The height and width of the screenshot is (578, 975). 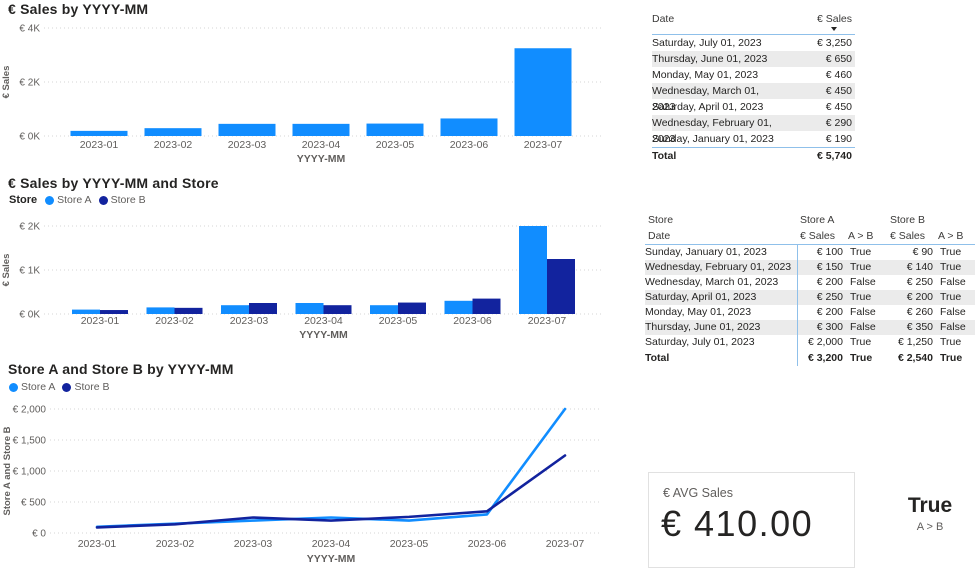 What do you see at coordinates (753, 75) in the screenshot?
I see `table-row: Monday, May 01, 2023 € 460` at bounding box center [753, 75].